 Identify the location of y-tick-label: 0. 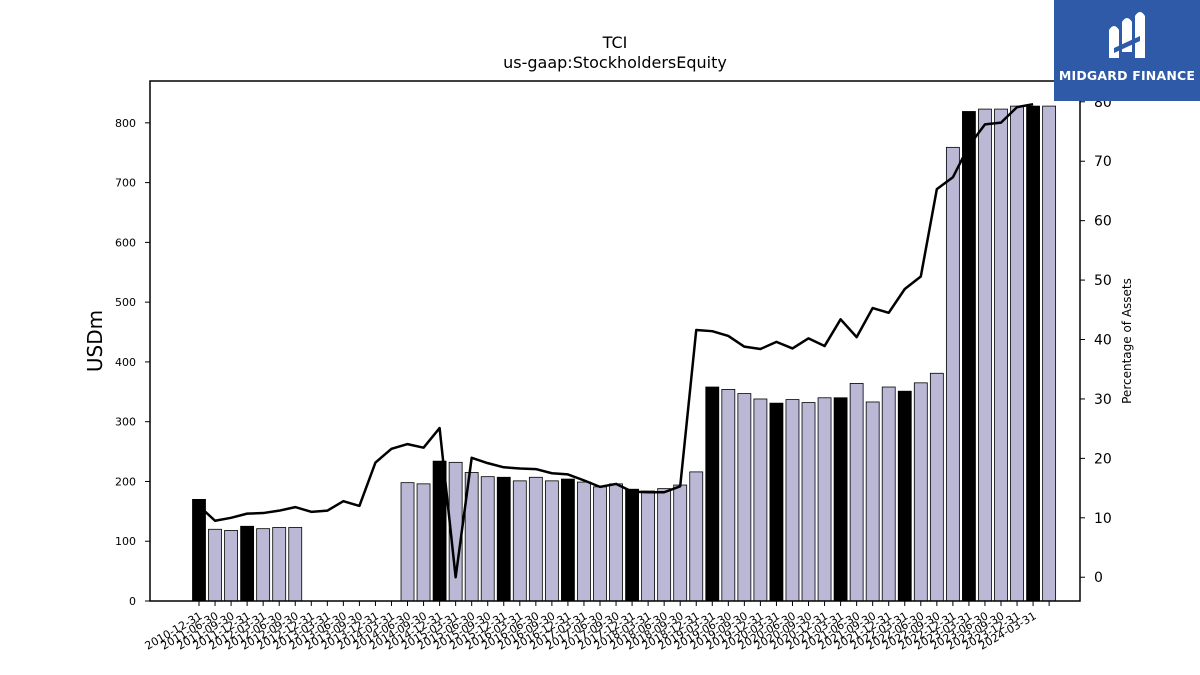
(132, 601).